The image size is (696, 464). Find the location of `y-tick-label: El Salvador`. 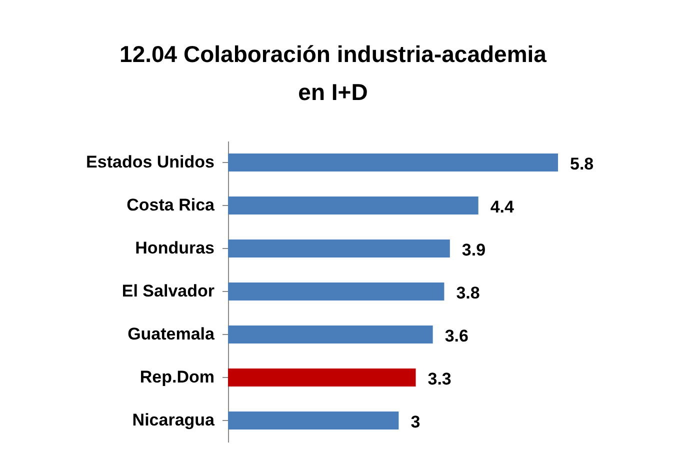

y-tick-label: El Salvador is located at coordinates (168, 291).